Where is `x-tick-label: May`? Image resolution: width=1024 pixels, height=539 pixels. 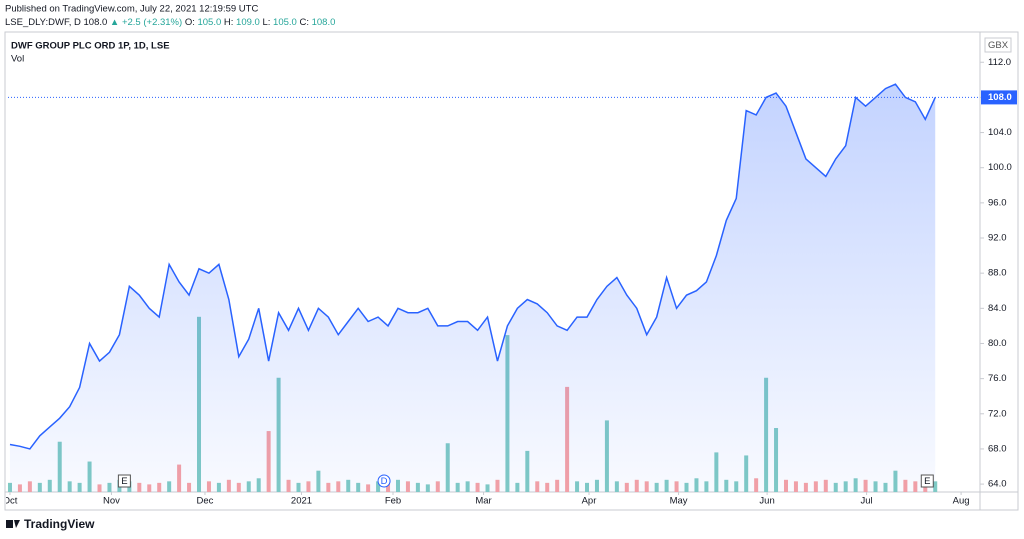 x-tick-label: May is located at coordinates (679, 501).